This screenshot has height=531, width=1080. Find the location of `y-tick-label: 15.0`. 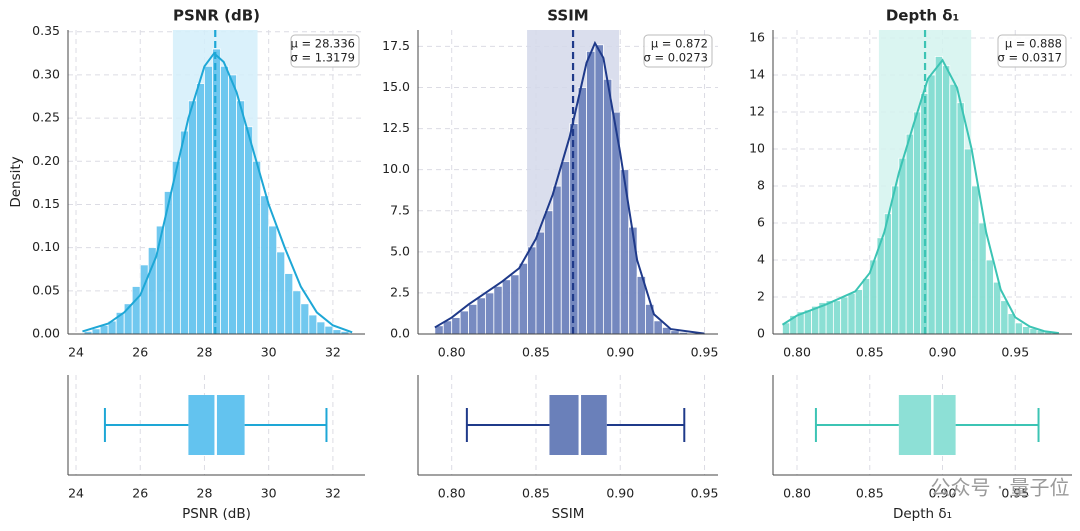

y-tick-label: 15.0 is located at coordinates (396, 86).